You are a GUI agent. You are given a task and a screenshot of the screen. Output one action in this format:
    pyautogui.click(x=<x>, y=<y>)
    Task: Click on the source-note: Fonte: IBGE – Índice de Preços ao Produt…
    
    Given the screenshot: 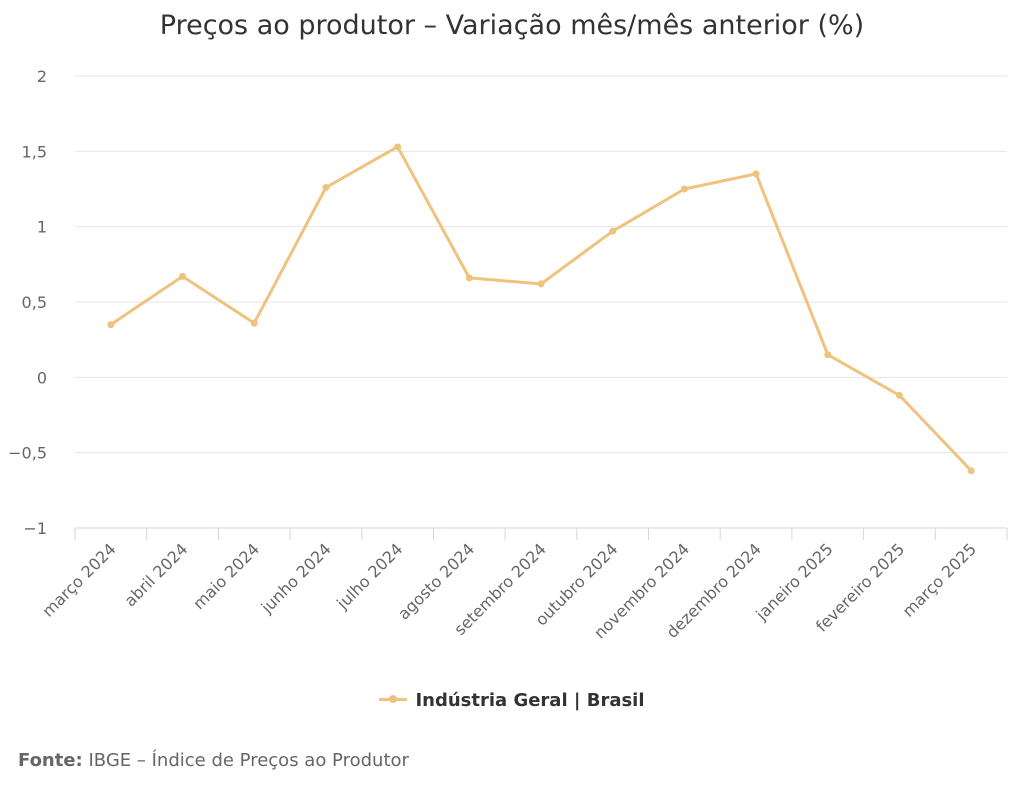 What is the action you would take?
    pyautogui.click(x=213, y=760)
    